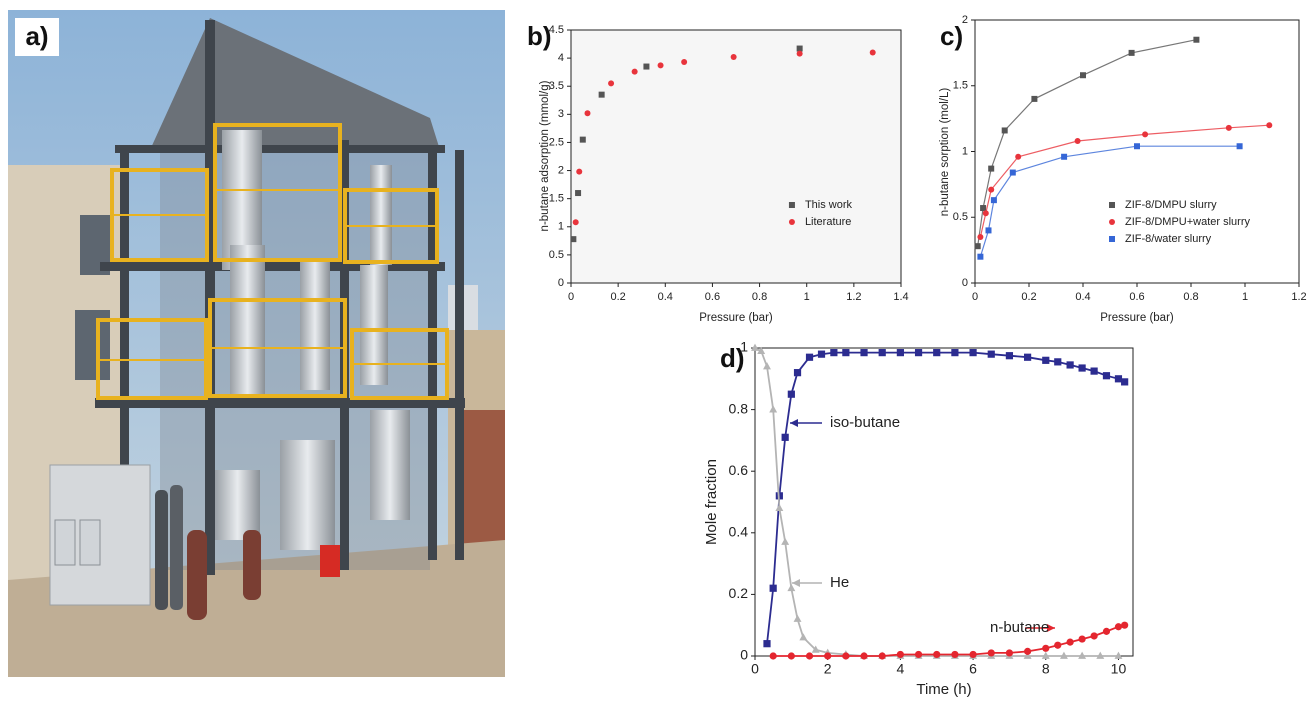  What do you see at coordinates (839, 582) in the screenshot?
I see `annotation: He` at bounding box center [839, 582].